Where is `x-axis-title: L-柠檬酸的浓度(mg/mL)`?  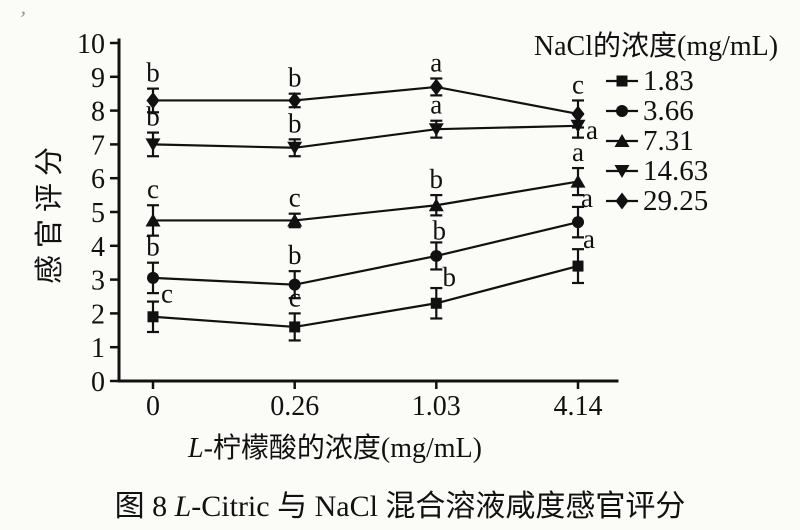
x-axis-title: L-柠檬酸的浓度(mg/mL) is located at coordinates (335, 446).